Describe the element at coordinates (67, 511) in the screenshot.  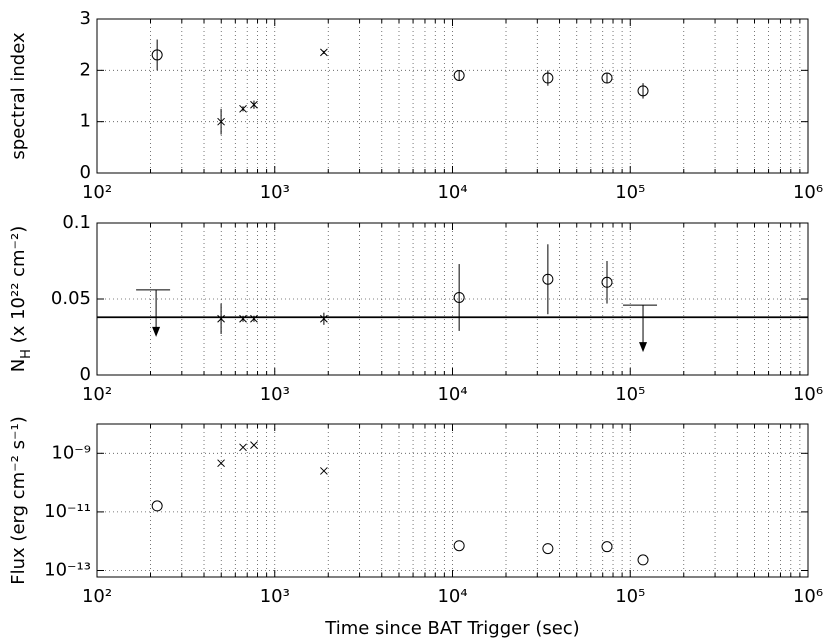
I see `y-tick-label: 10⁻¹¹` at that location.